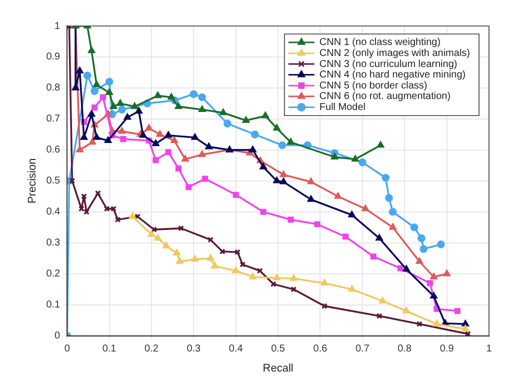 The image size is (531, 383). I want to click on legend-label: CNN 1 (no class weighting), so click(380, 42).